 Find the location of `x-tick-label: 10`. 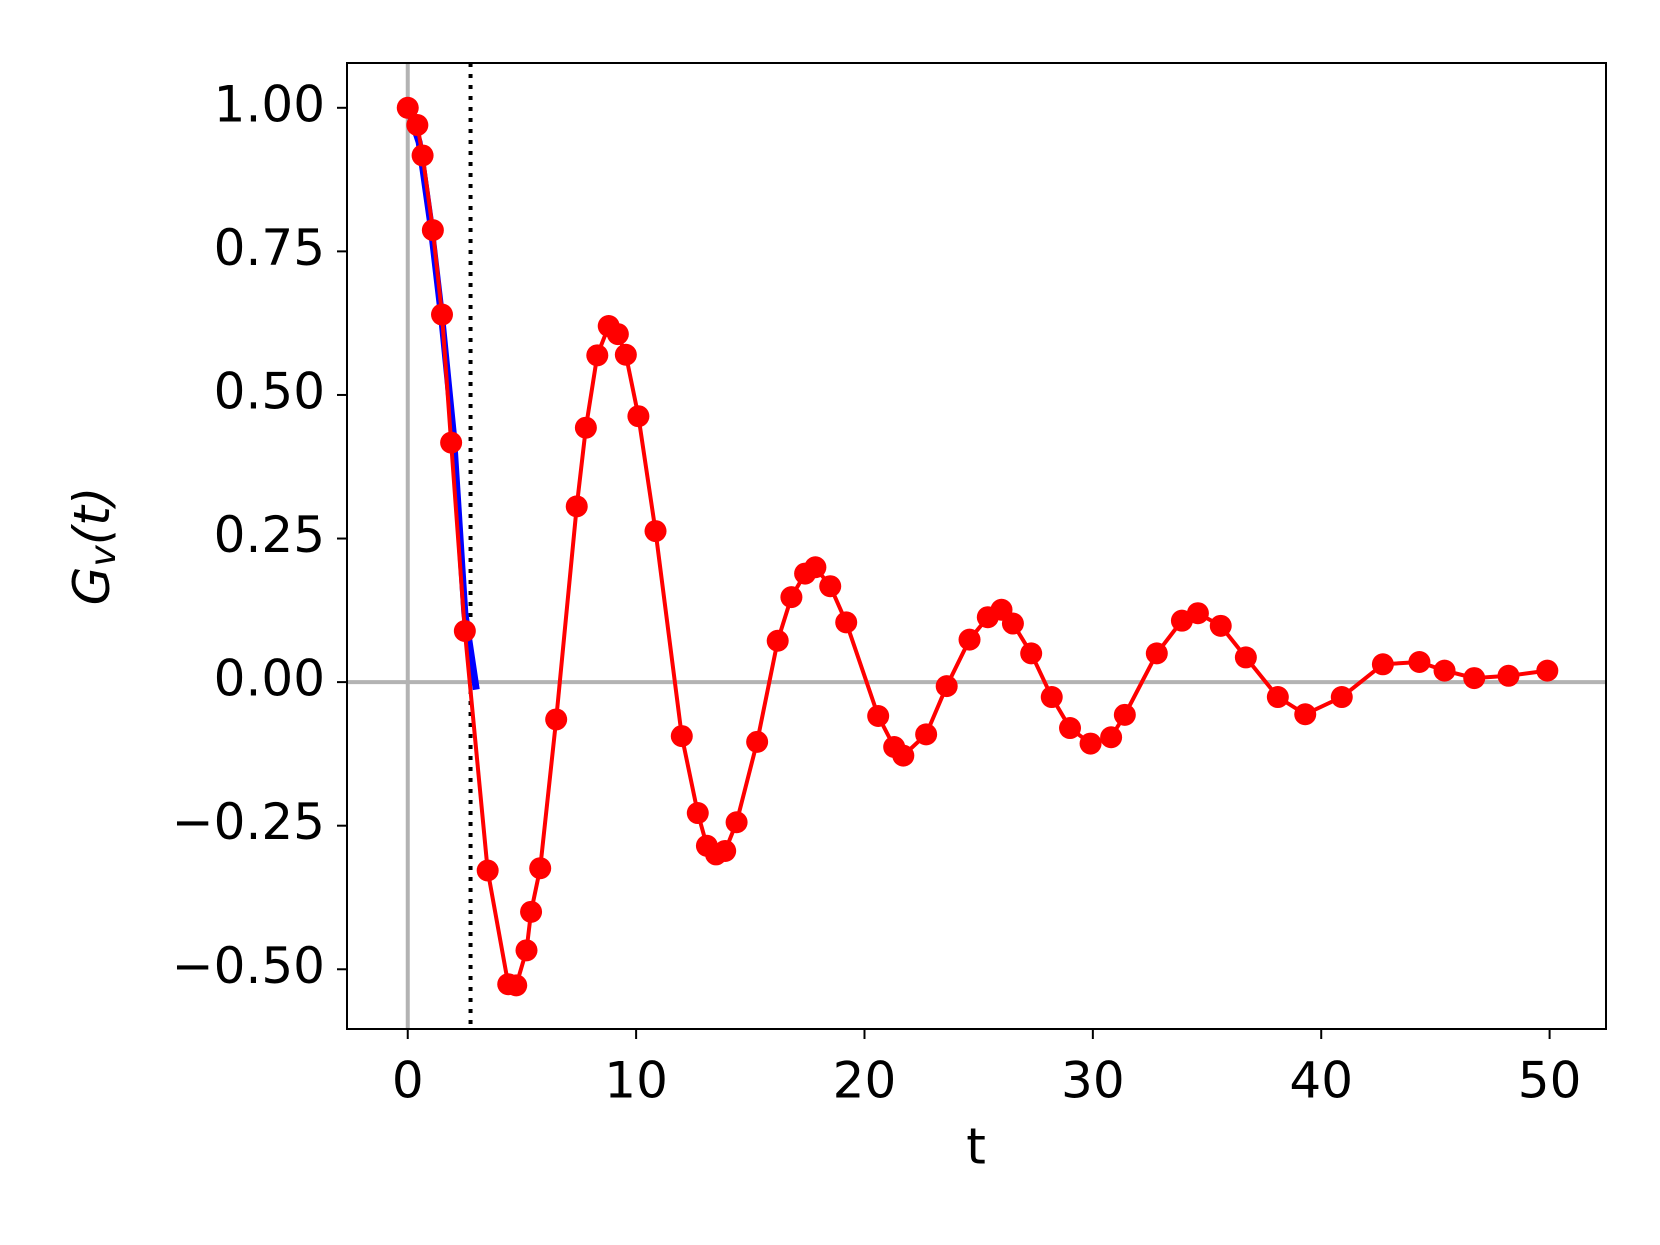

x-tick-label: 10 is located at coordinates (636, 1081).